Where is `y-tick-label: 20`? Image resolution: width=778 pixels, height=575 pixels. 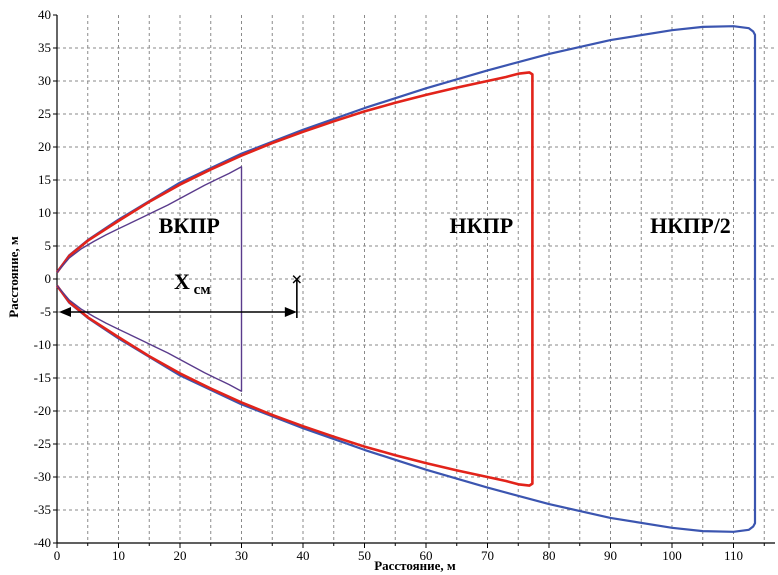
y-tick-label: 20 is located at coordinates (44, 146).